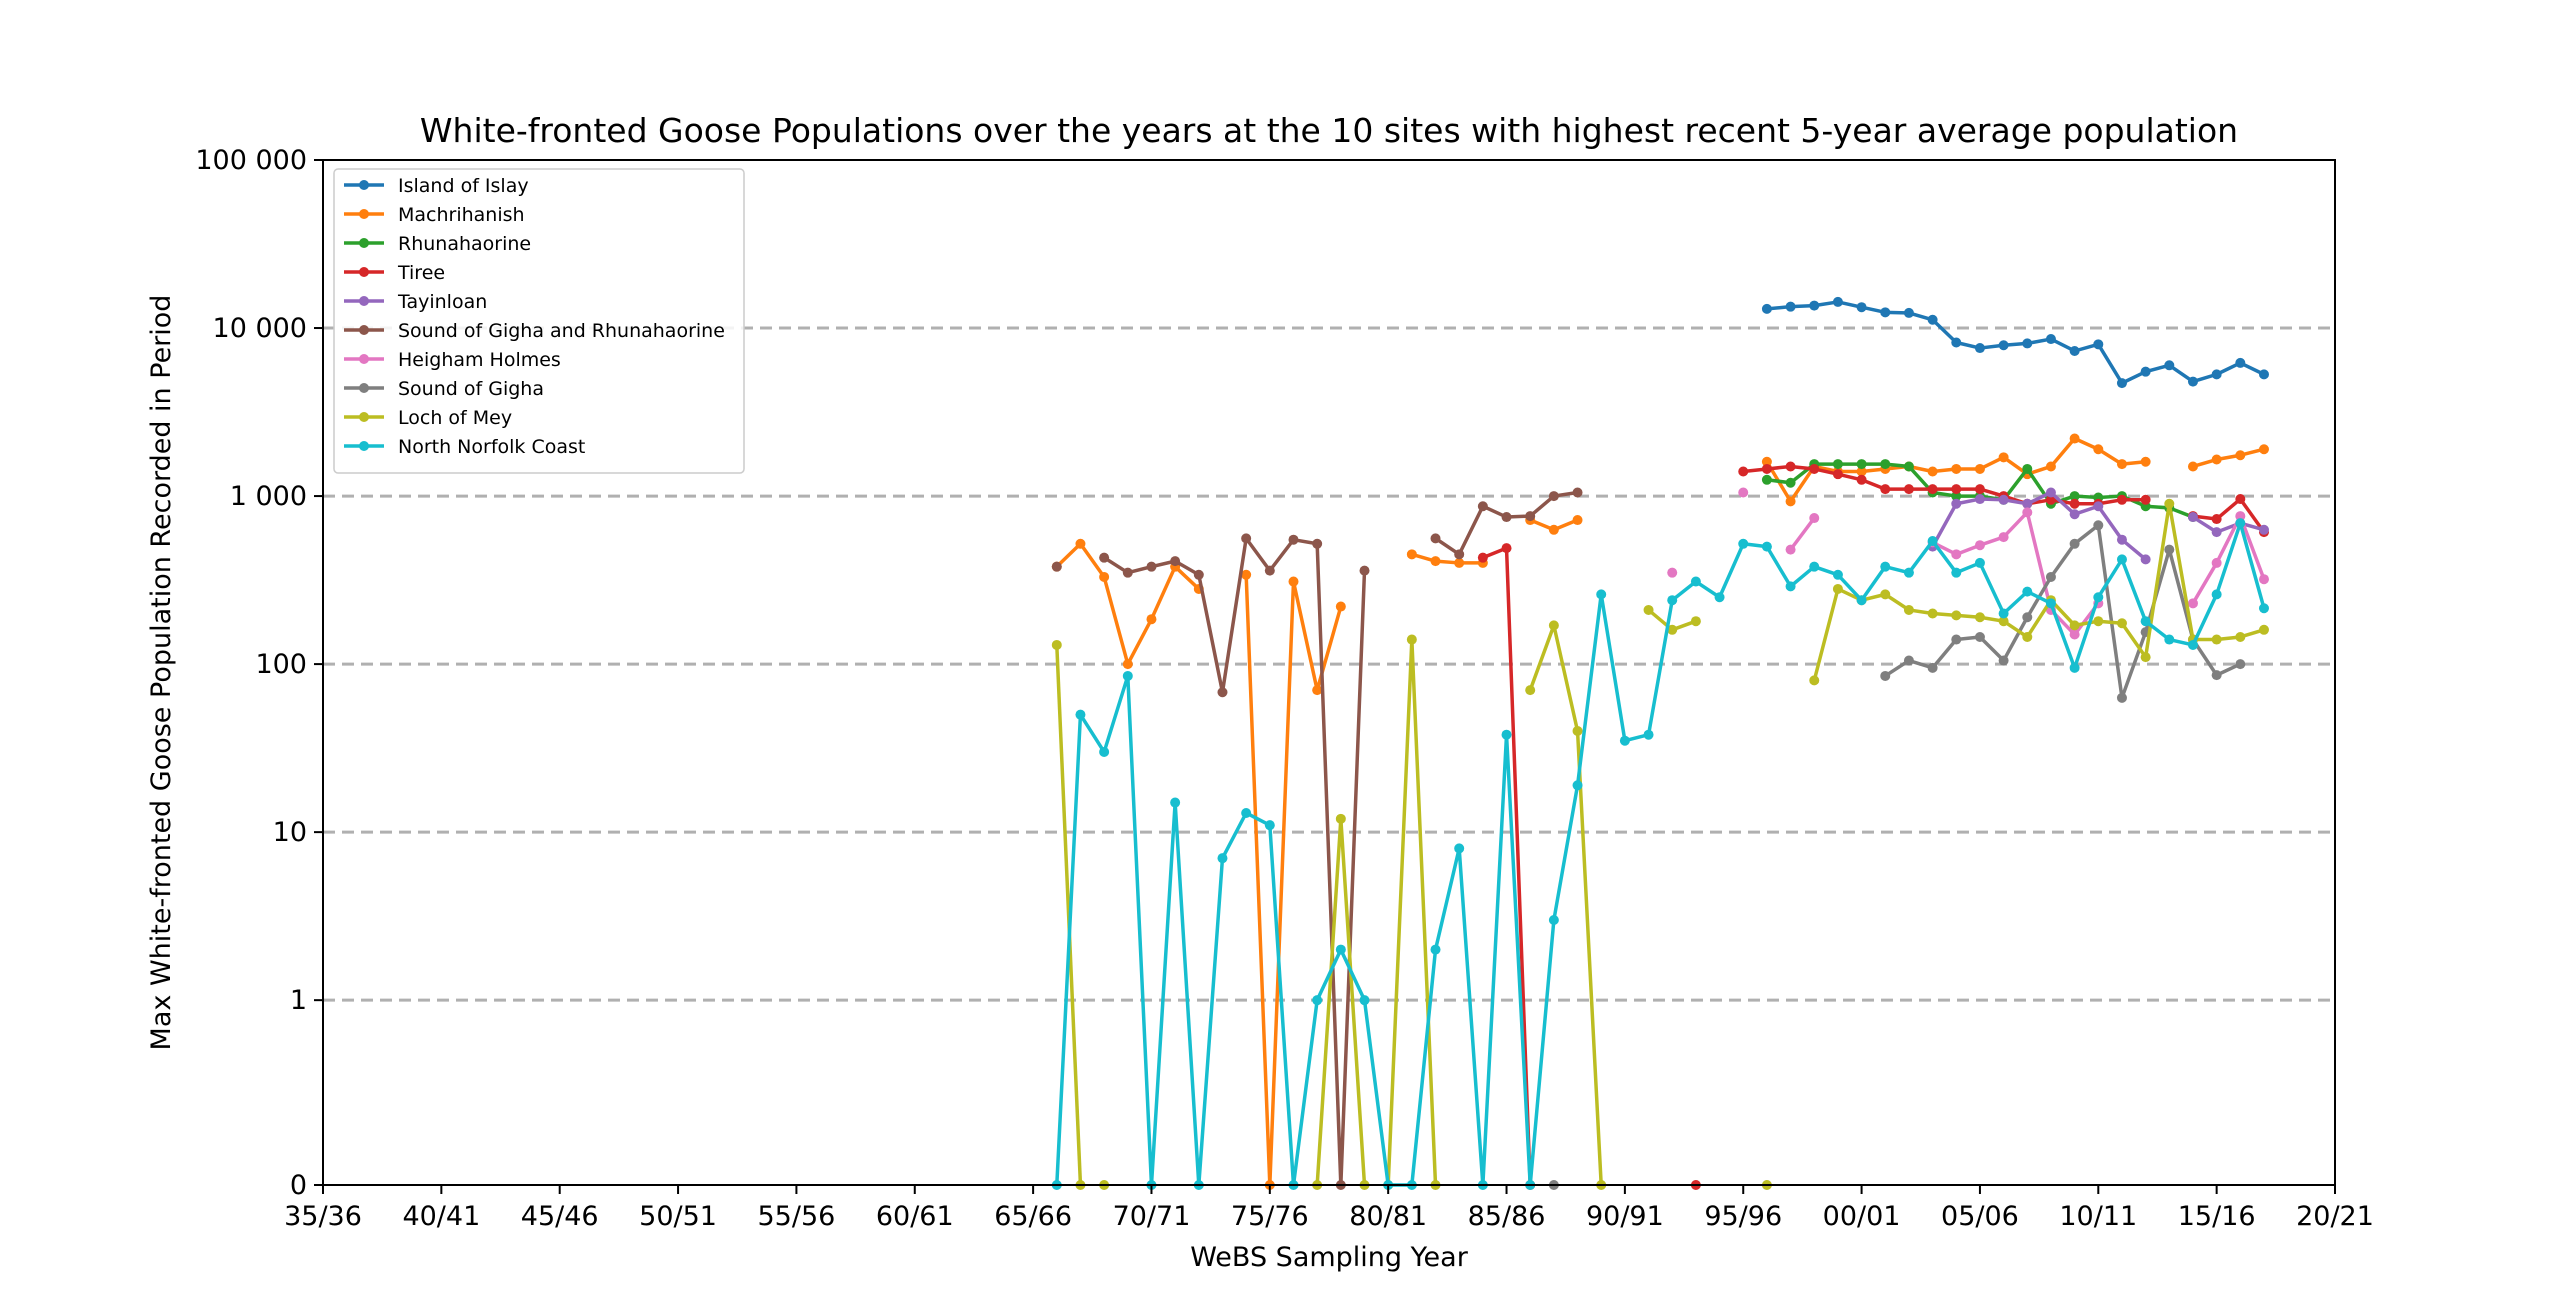 The height and width of the screenshot is (1314, 2560). Describe the element at coordinates (1388, 1216) in the screenshot. I see `x-tick-label: 80/81` at that location.